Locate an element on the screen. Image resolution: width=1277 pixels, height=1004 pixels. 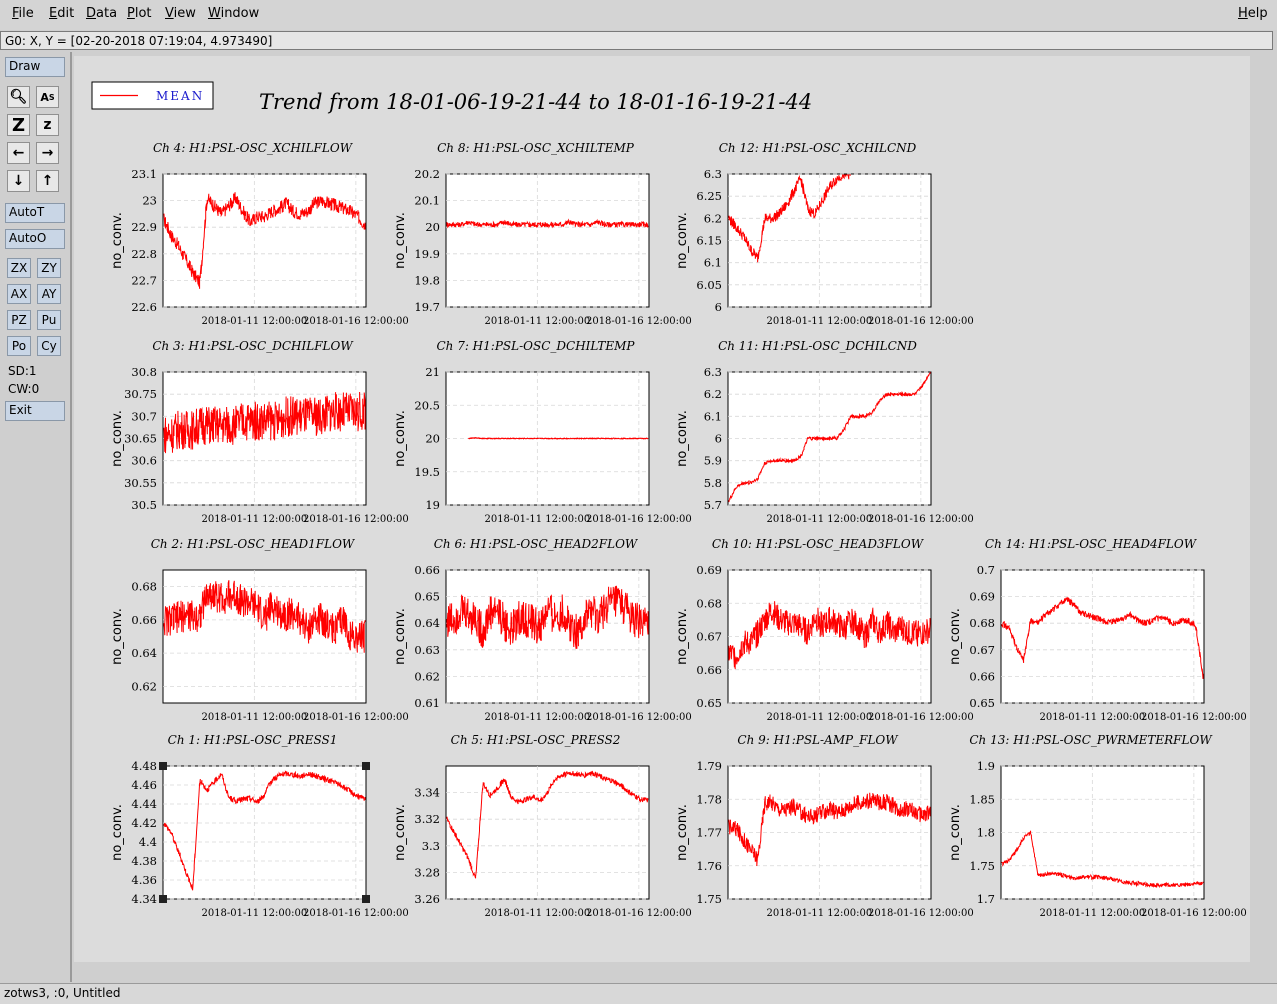
right-gutter is located at coordinates (1263, 517).